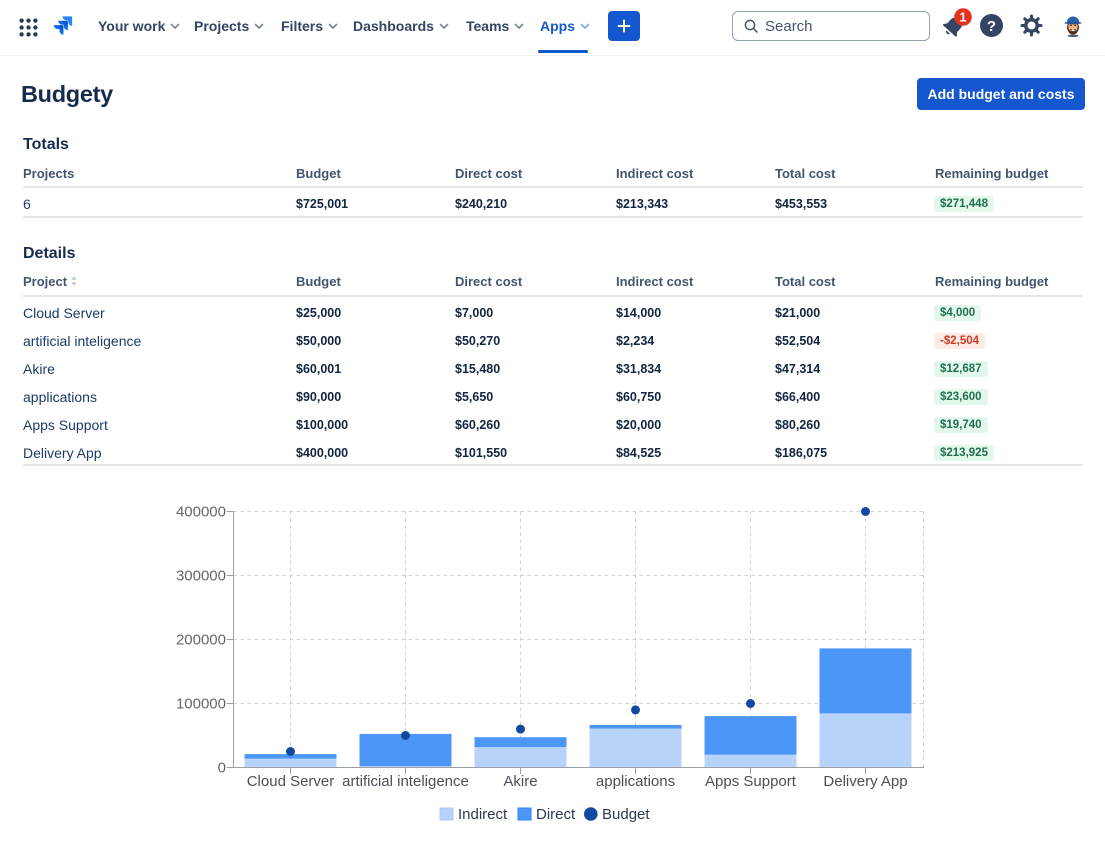 The image size is (1105, 843). Describe the element at coordinates (751, 781) in the screenshot. I see `svg-text: Apps Support` at that location.